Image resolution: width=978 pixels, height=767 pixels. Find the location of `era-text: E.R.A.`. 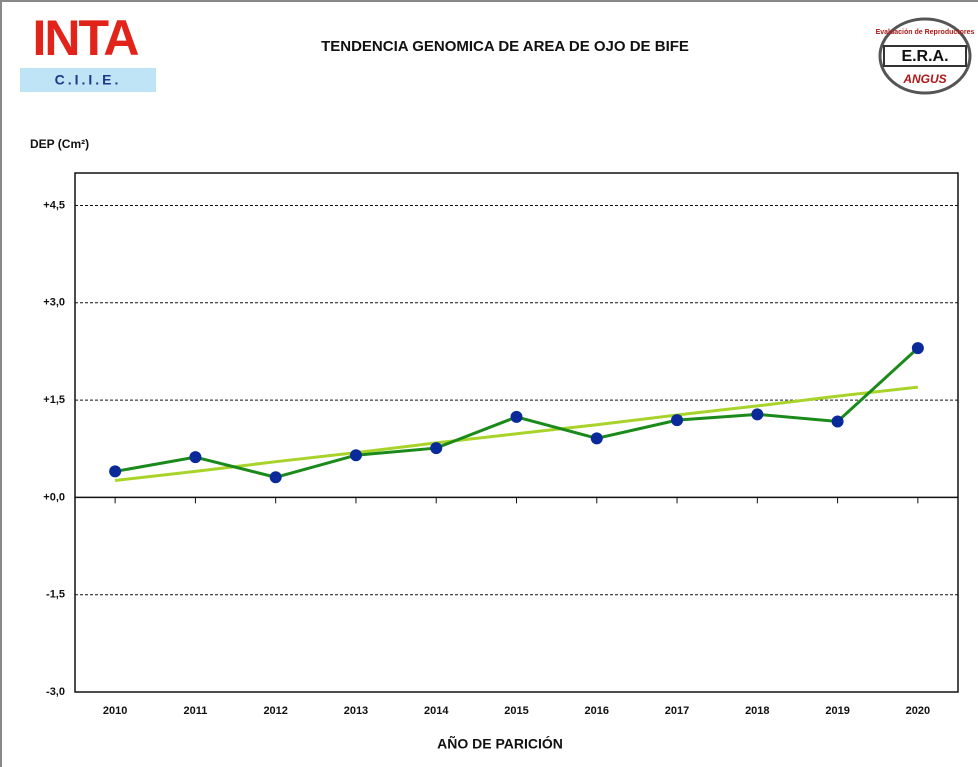

era-text: E.R.A. is located at coordinates (924, 56).